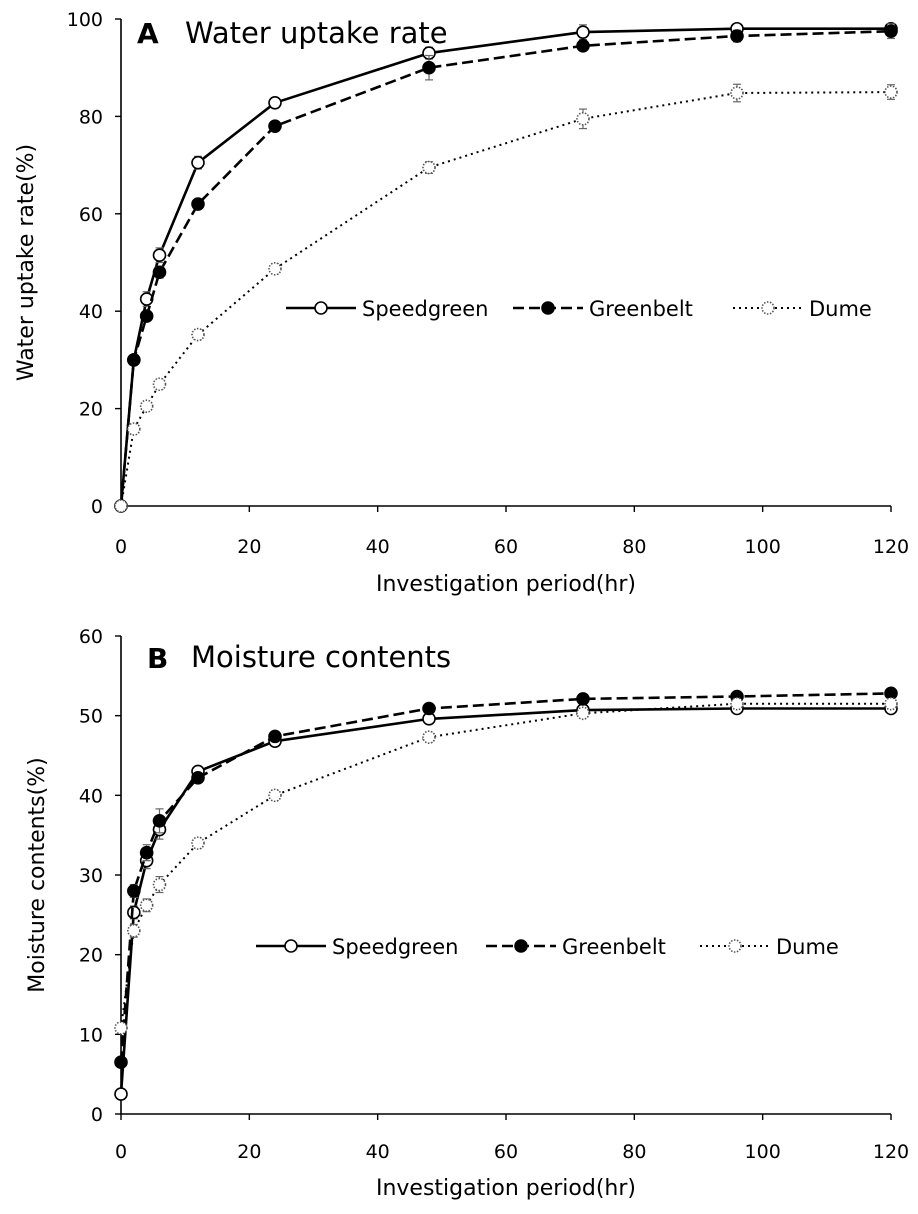 Image resolution: width=918 pixels, height=1214 pixels. I want to click on y-tick-label: 10, so click(91, 1035).